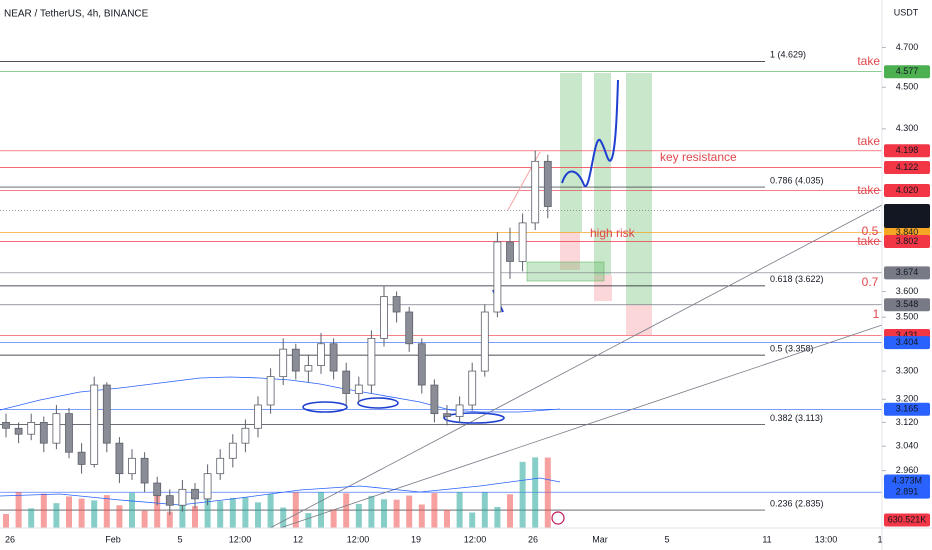 The image size is (932, 550). What do you see at coordinates (907, 422) in the screenshot?
I see `y-tick-label: 3.120` at bounding box center [907, 422].